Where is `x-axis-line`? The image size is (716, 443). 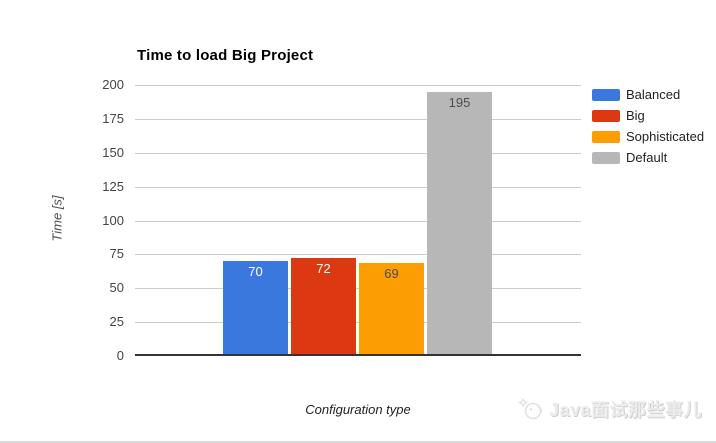 x-axis-line is located at coordinates (358, 355).